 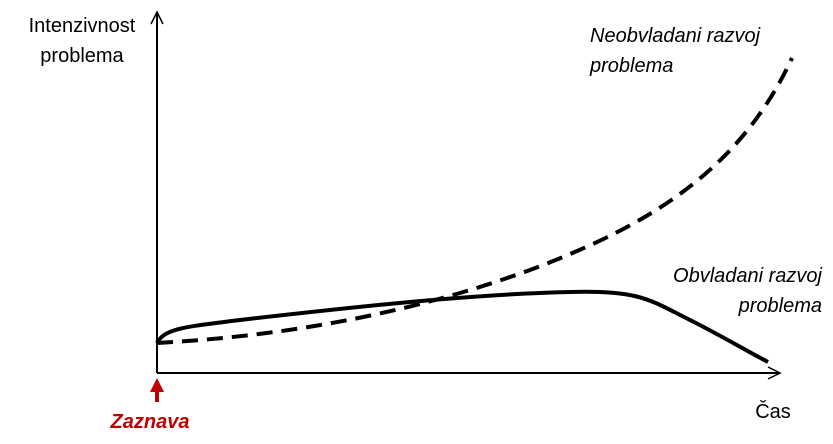 I want to click on y-axis-label: Intenzivnost, so click(x=82, y=26).